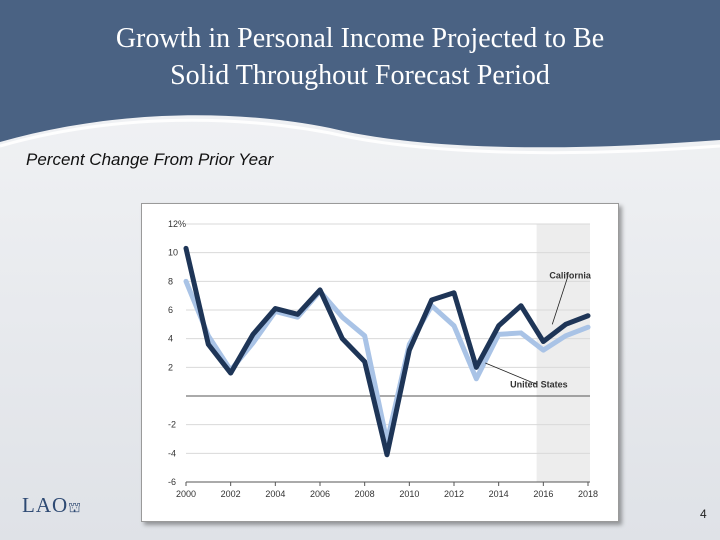 The image size is (720, 540). Describe the element at coordinates (170, 281) in the screenshot. I see `y-tick-label: 8` at that location.